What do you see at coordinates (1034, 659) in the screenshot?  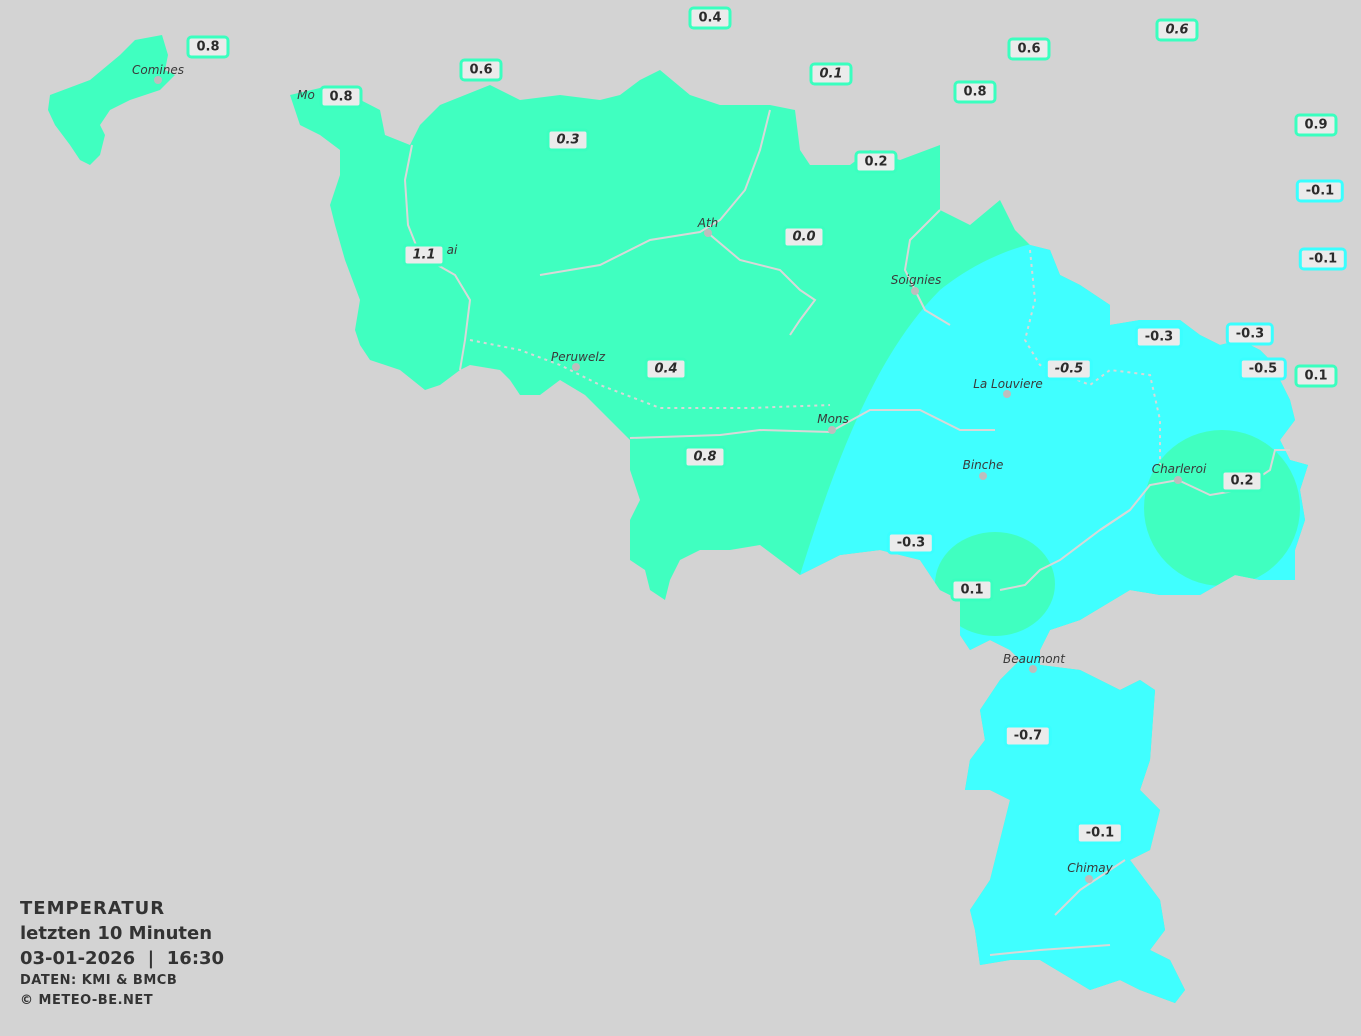 I see `city-label: Beaumont` at bounding box center [1034, 659].